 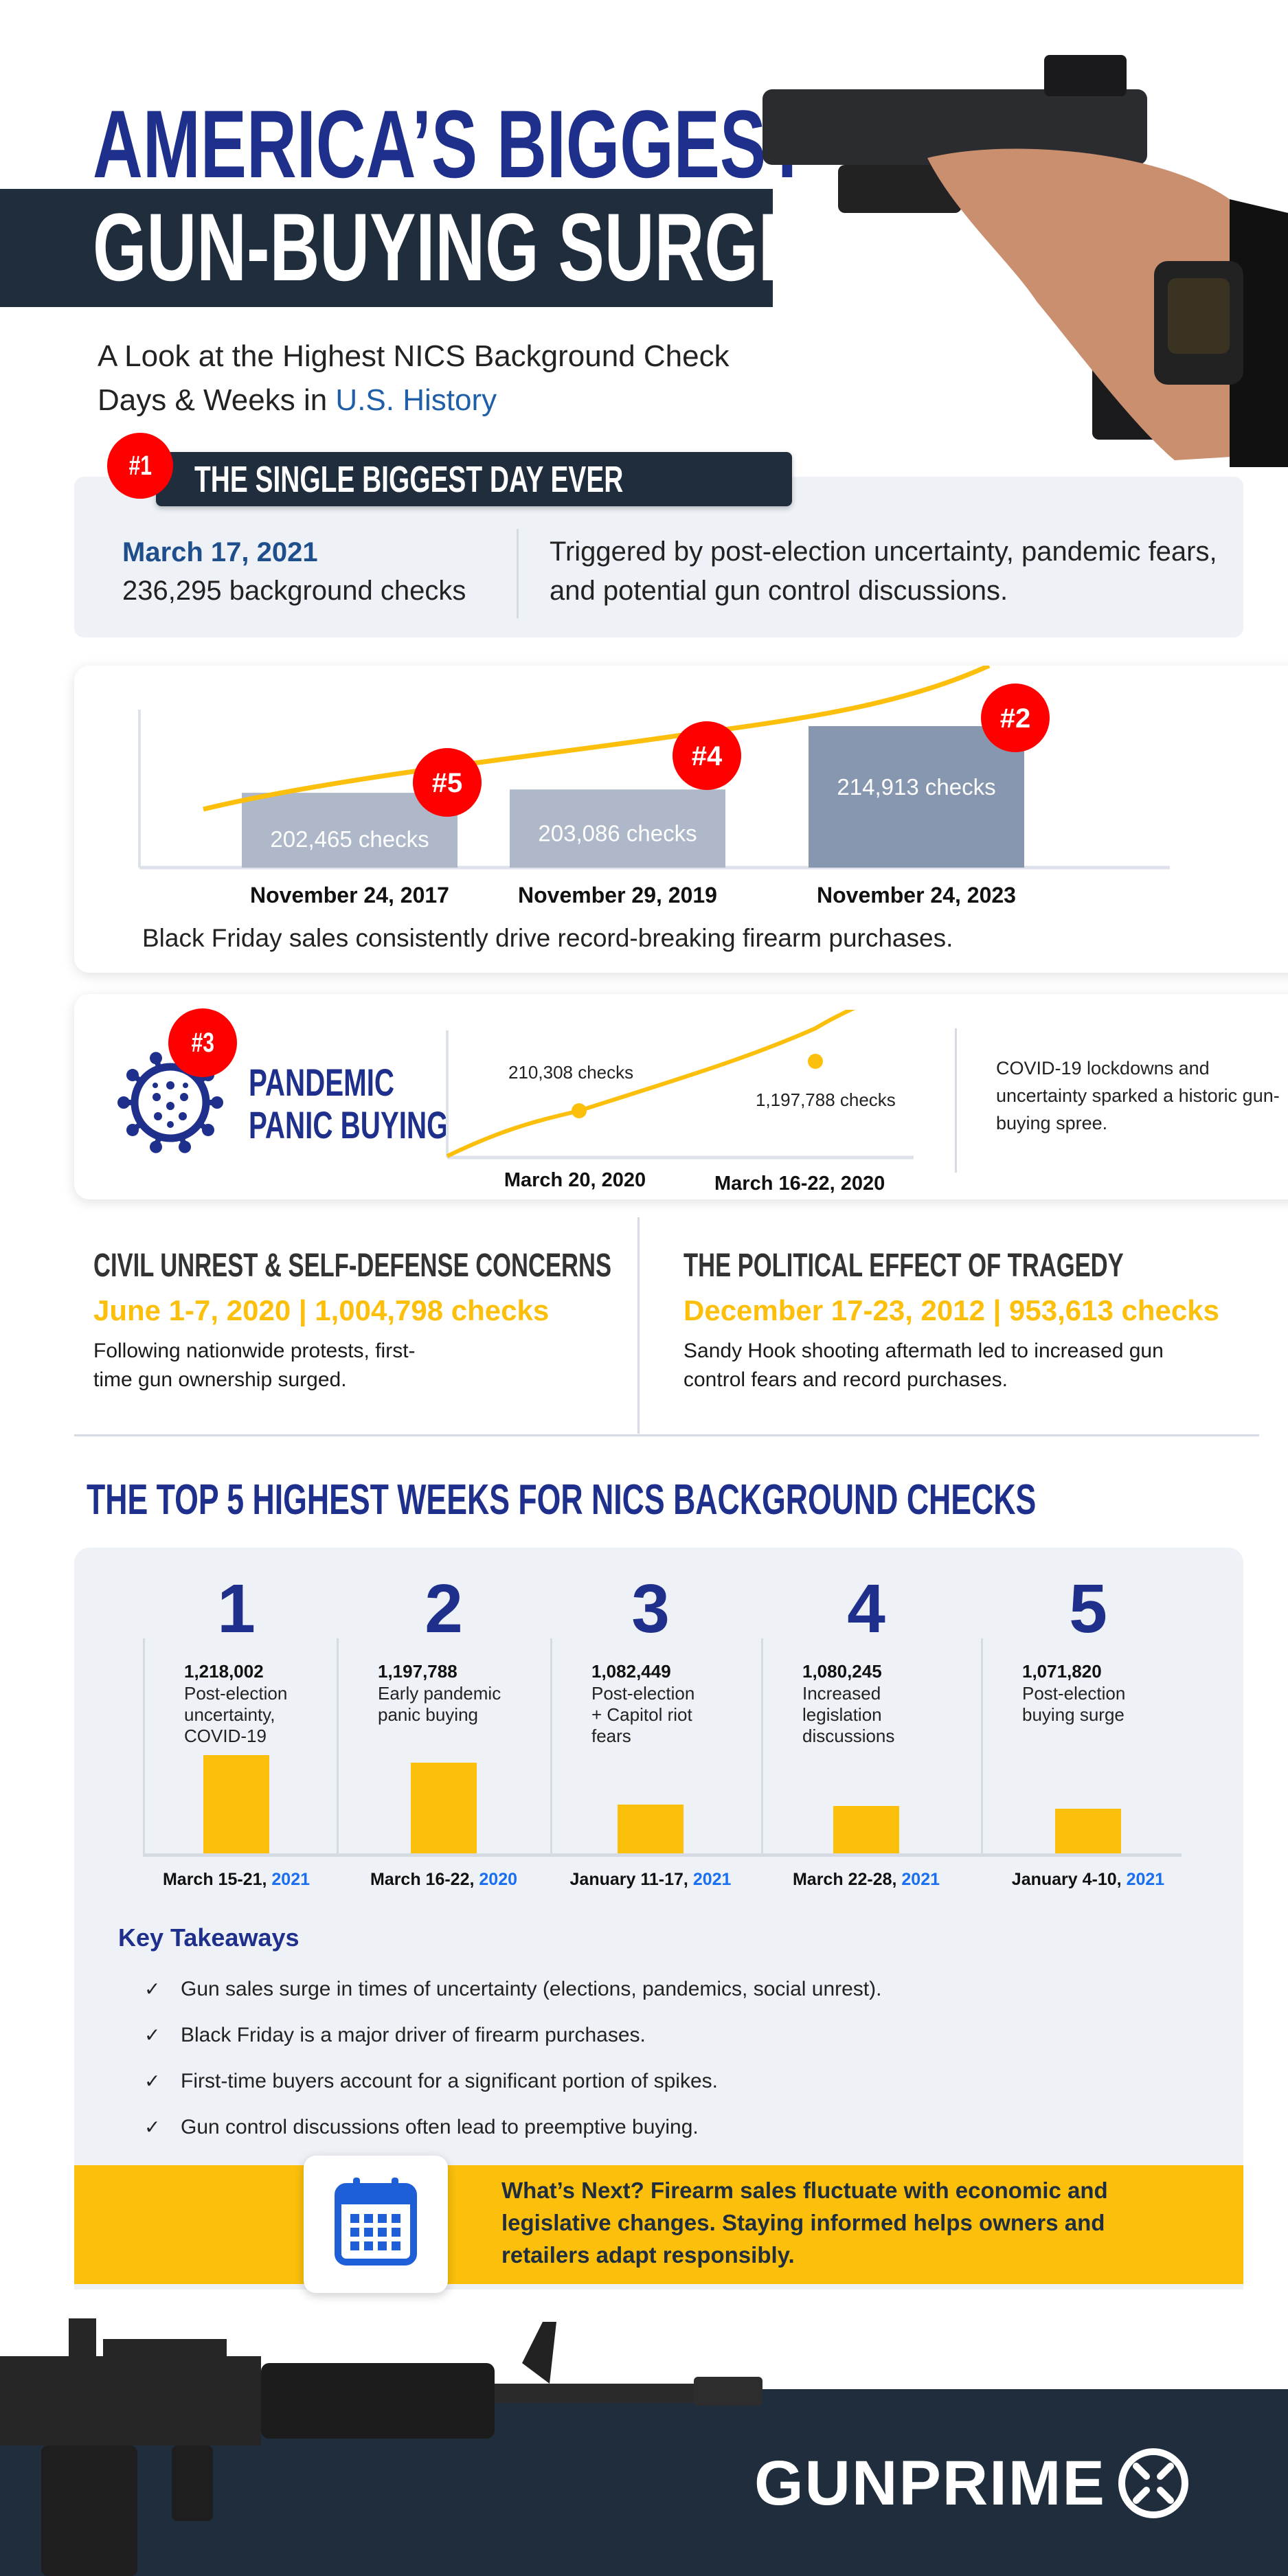 What do you see at coordinates (352, 1265) in the screenshot?
I see `section-heading: CIVIL UNREST & SELF-DEFENSE CONCERNS` at bounding box center [352, 1265].